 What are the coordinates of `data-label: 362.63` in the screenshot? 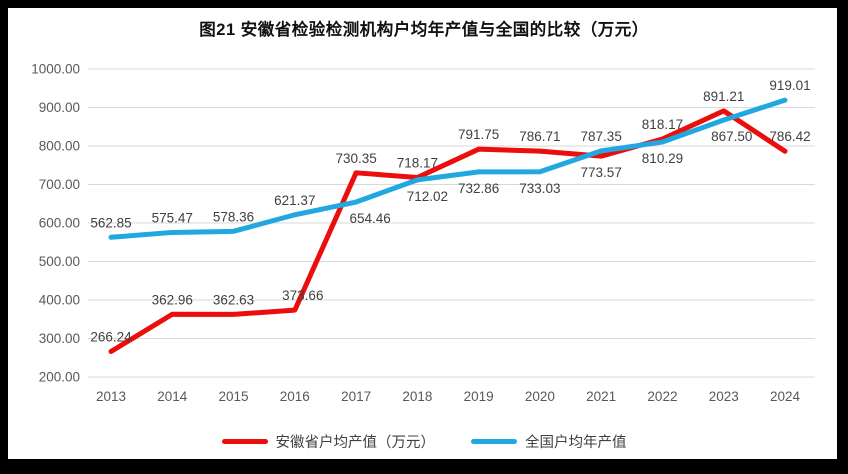 It's located at (233, 299).